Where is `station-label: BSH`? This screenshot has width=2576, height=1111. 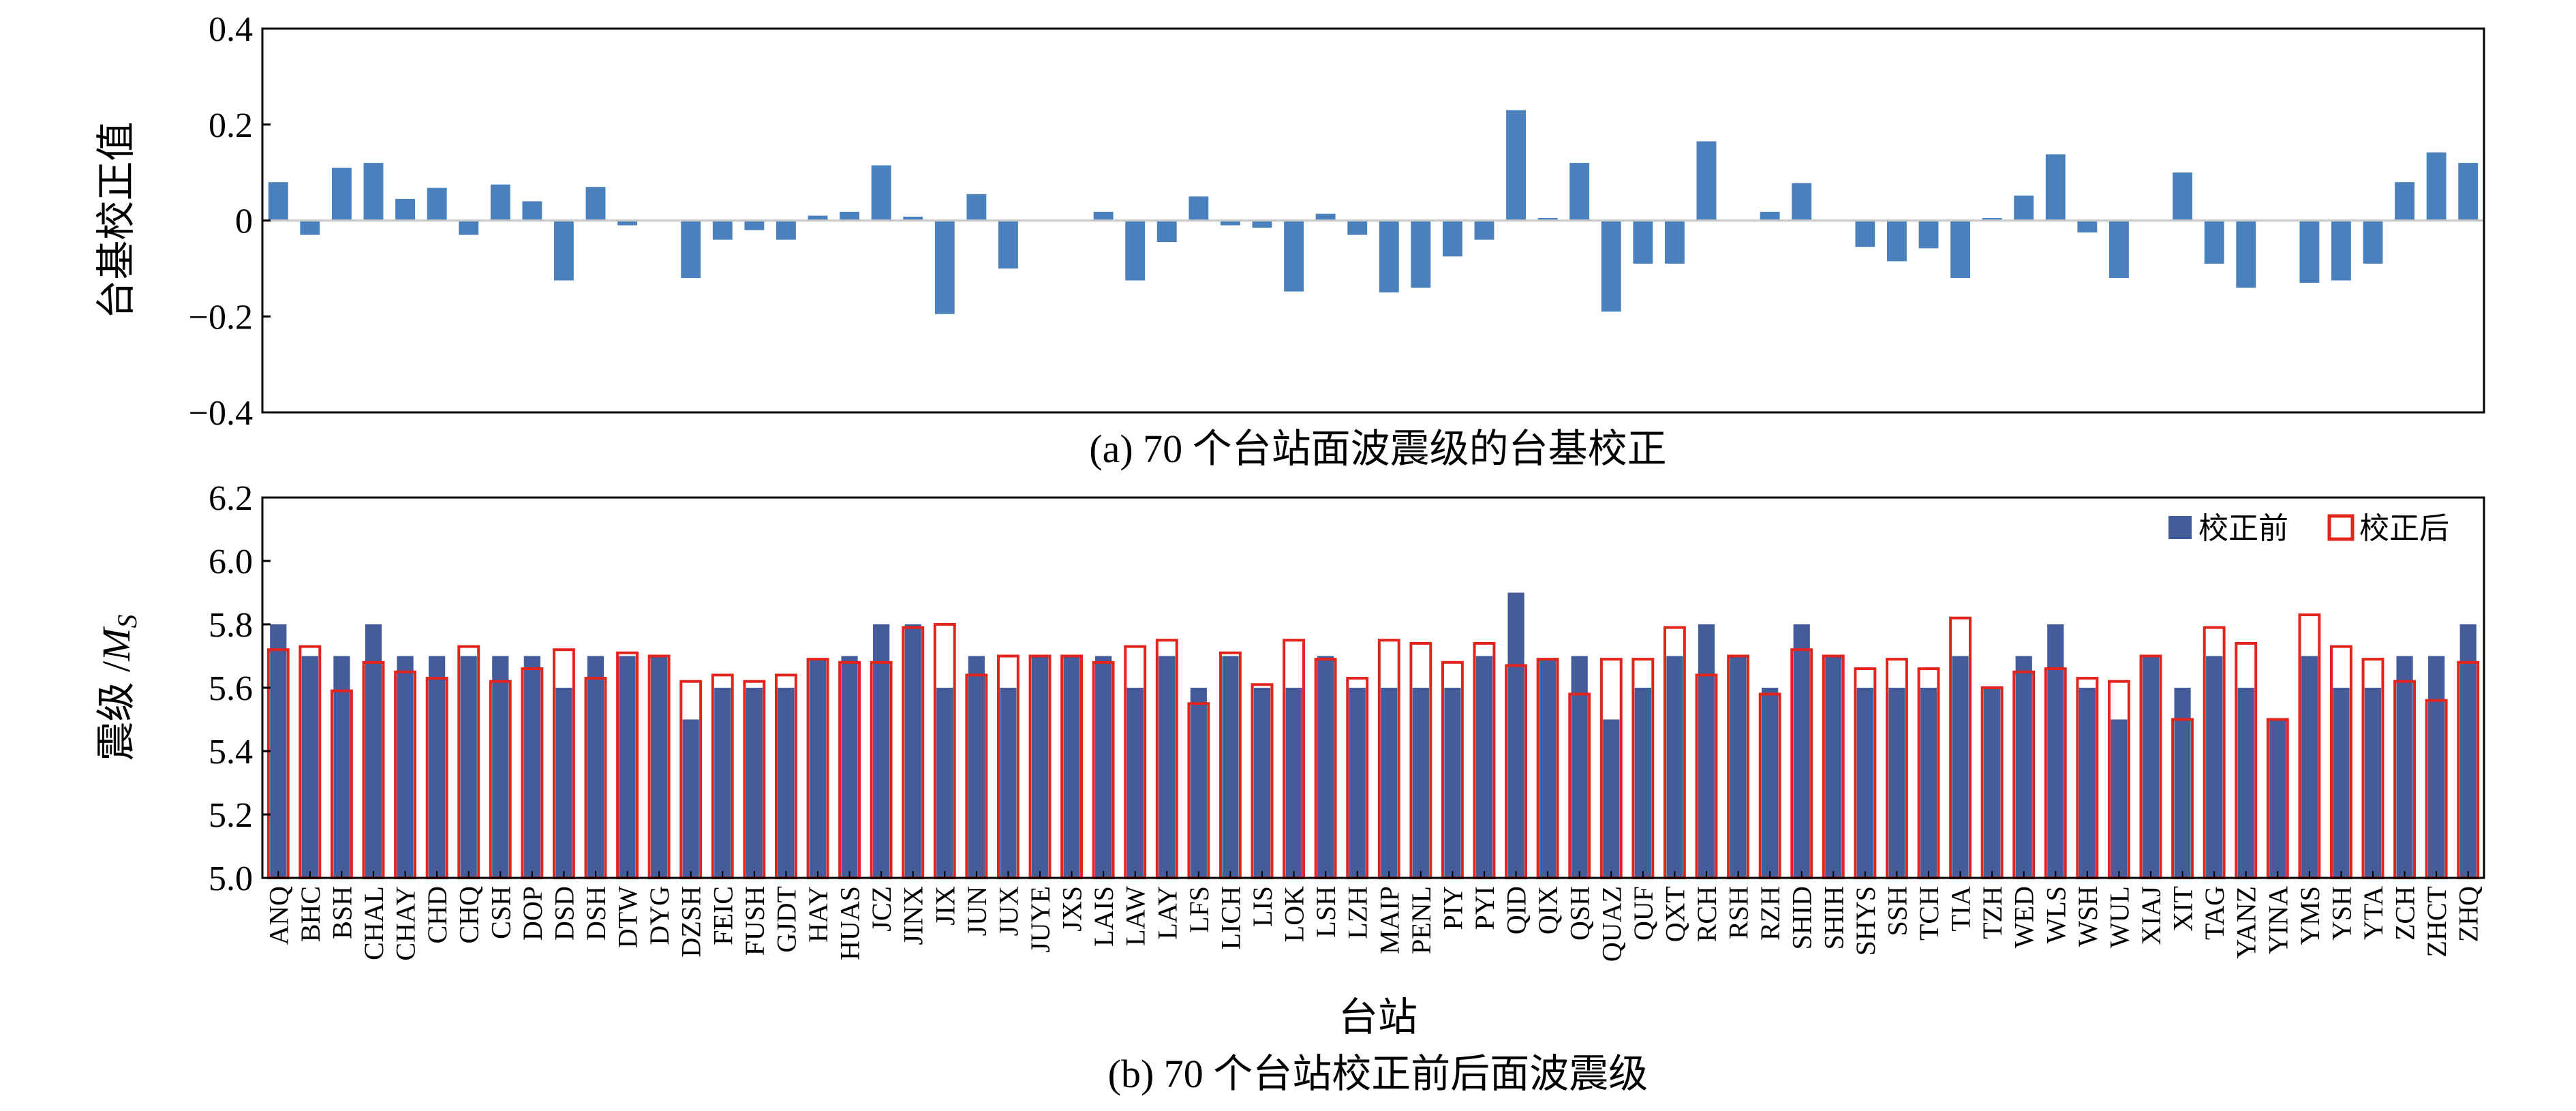 station-label: BSH is located at coordinates (341, 912).